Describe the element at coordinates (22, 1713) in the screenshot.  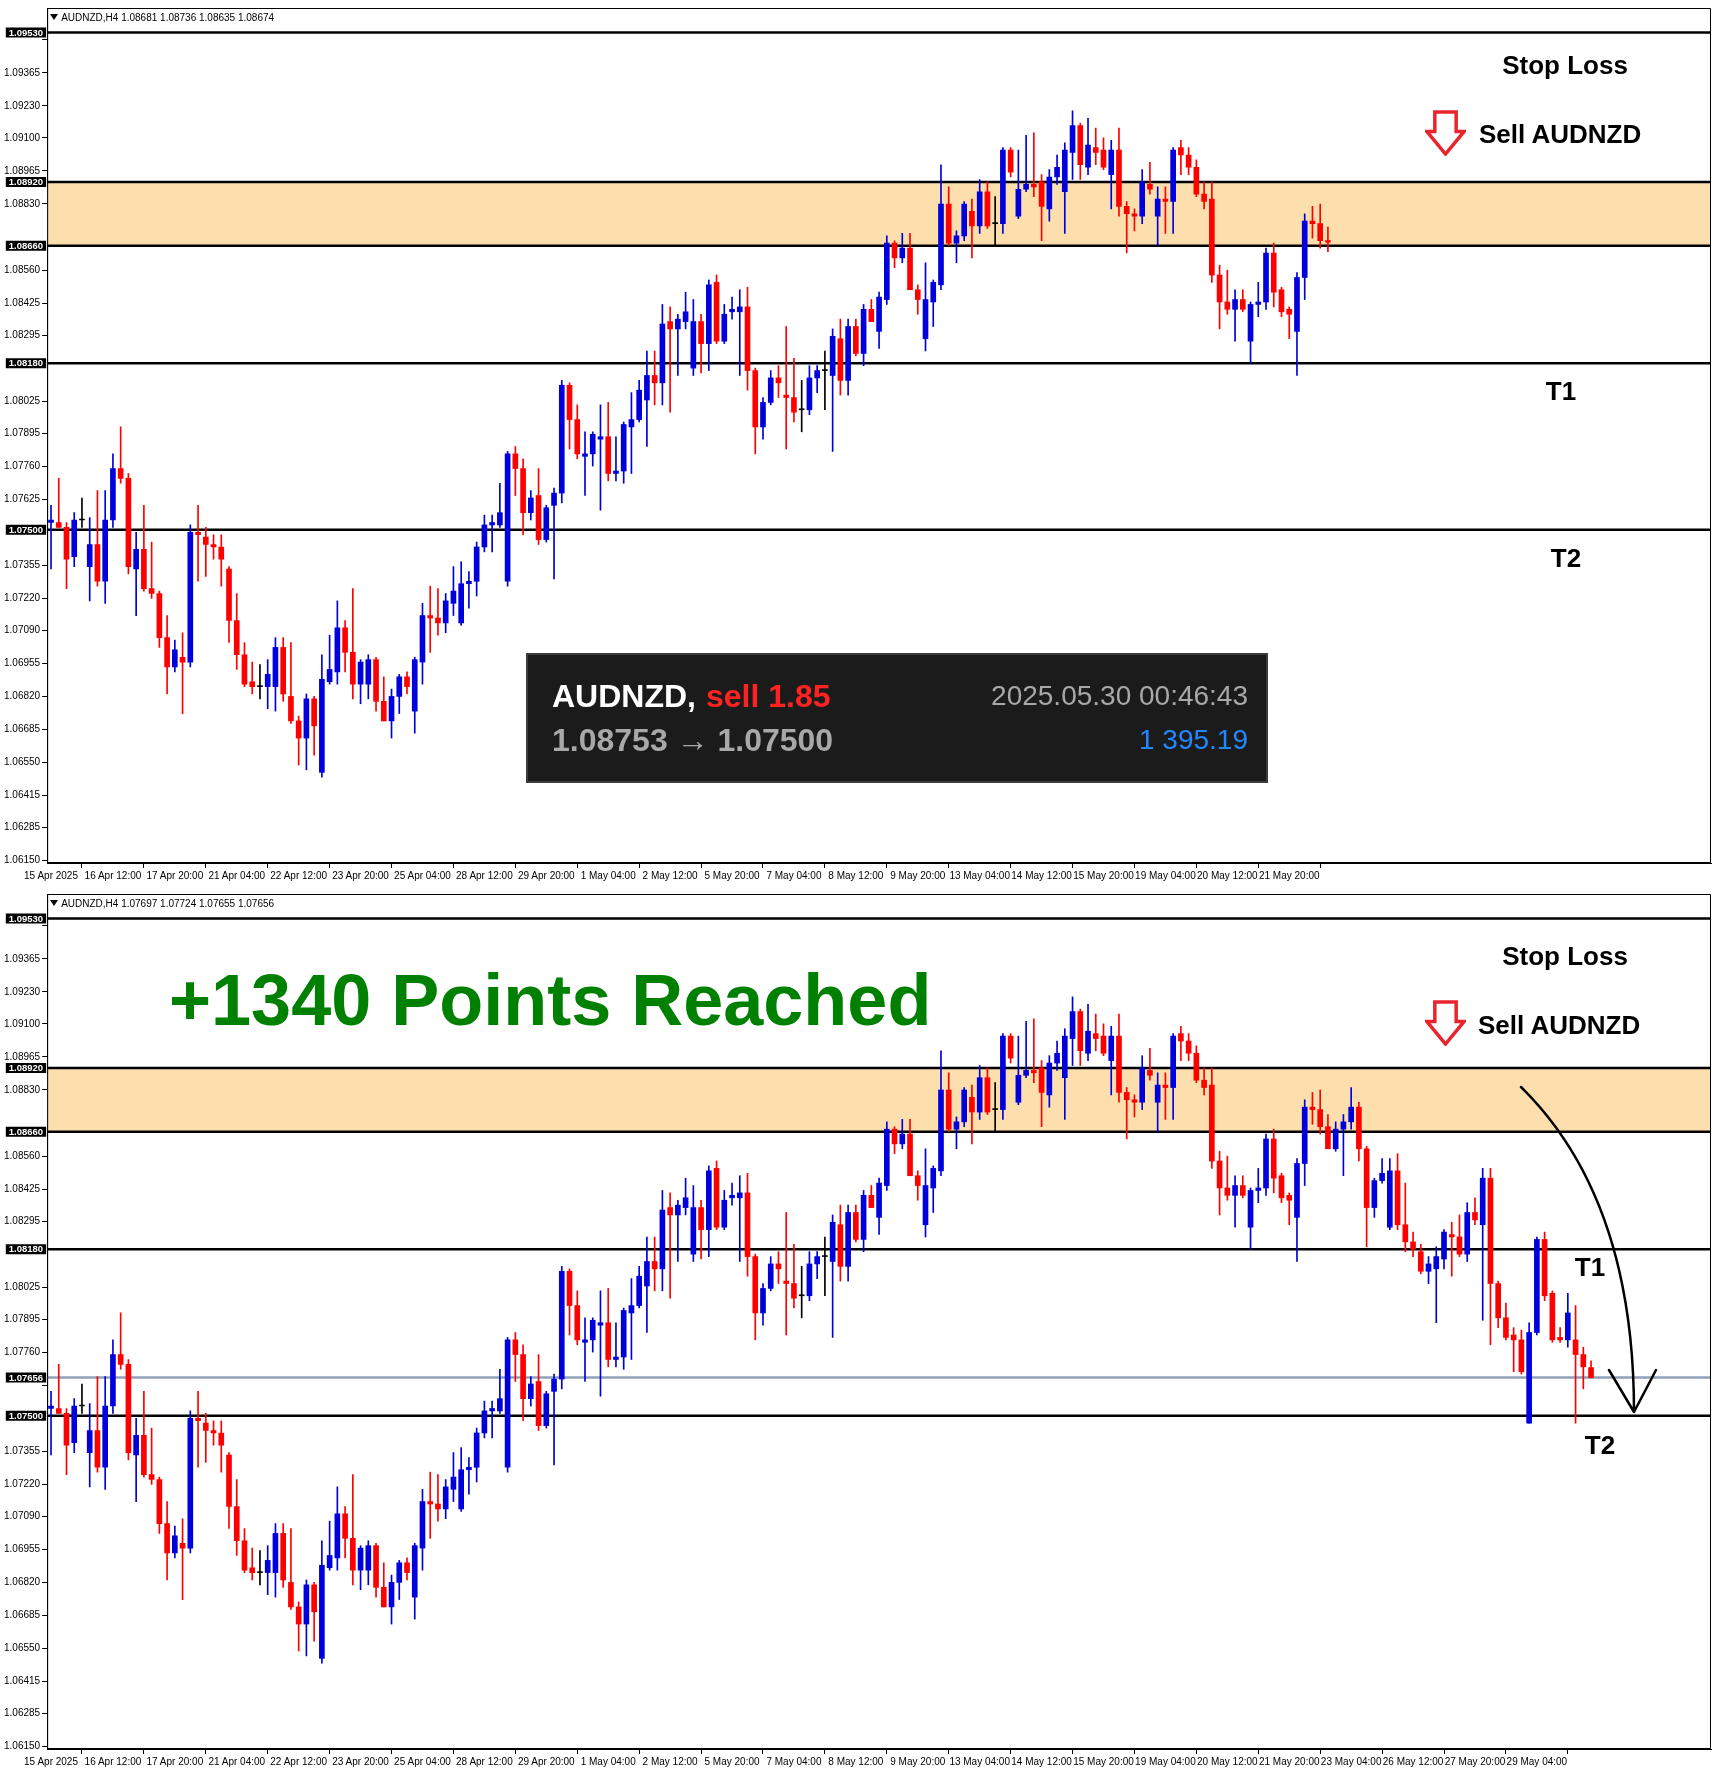
I see `y-tick-label: 1.06285` at that location.